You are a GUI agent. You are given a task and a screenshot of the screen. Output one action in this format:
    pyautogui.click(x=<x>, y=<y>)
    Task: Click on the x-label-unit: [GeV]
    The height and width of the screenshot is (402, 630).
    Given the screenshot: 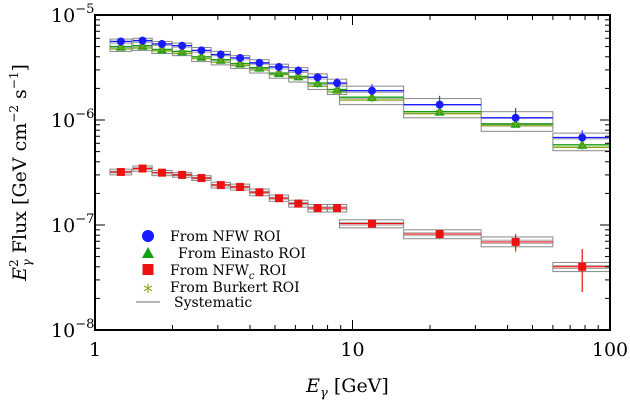 What is the action you would take?
    pyautogui.click(x=358, y=386)
    